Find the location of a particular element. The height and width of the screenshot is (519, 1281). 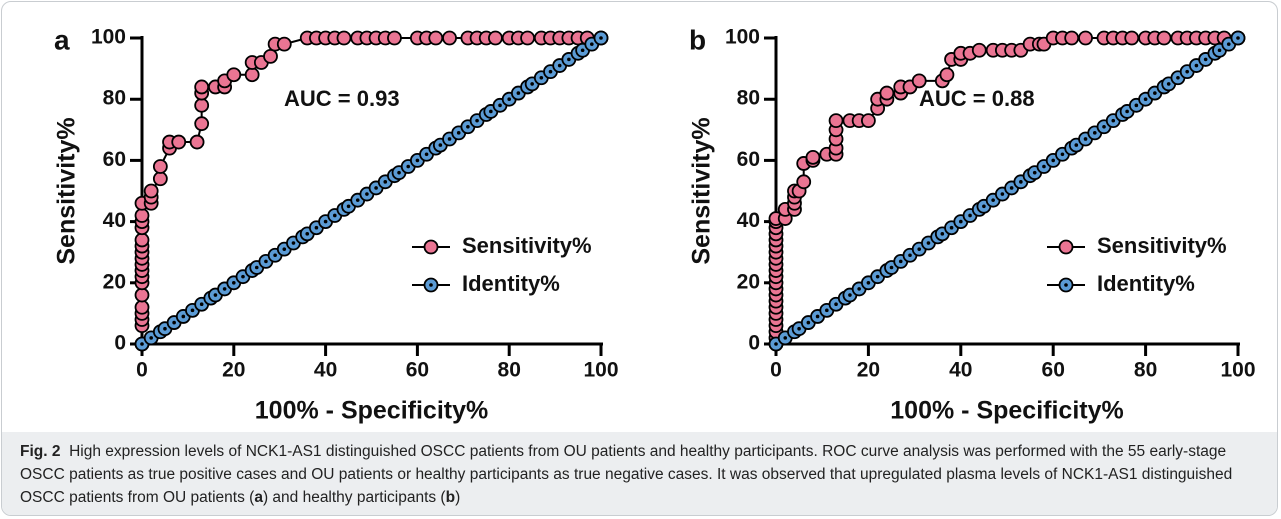

y-tick-label: 100 is located at coordinates (742, 37).